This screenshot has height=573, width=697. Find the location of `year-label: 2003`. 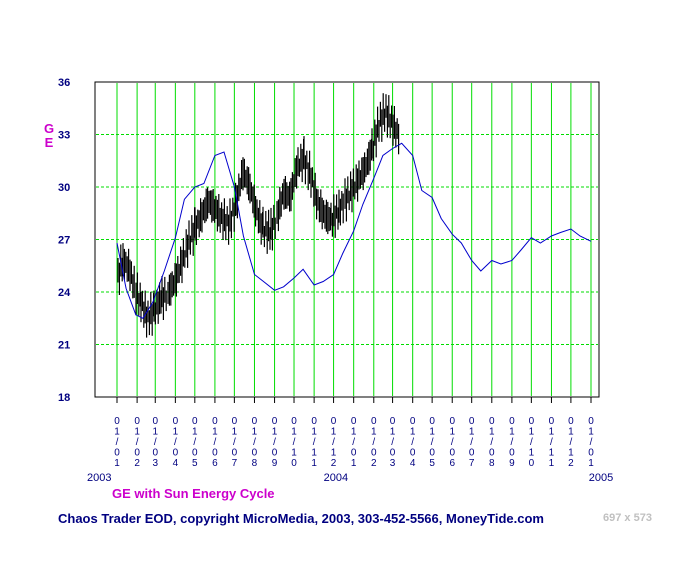

year-label: 2003 is located at coordinates (99, 478).